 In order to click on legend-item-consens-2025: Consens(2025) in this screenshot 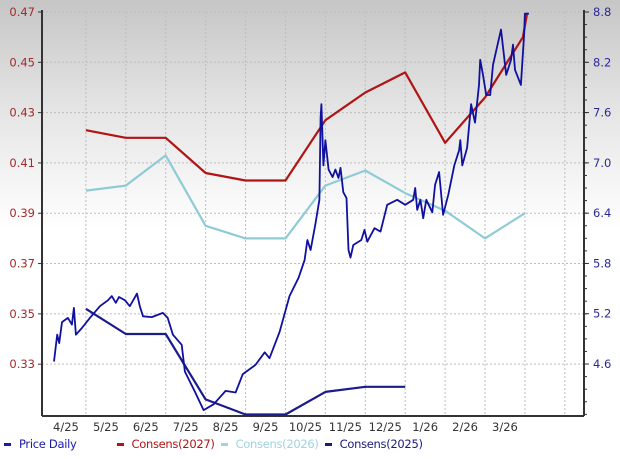, I will do `click(373, 444)`.